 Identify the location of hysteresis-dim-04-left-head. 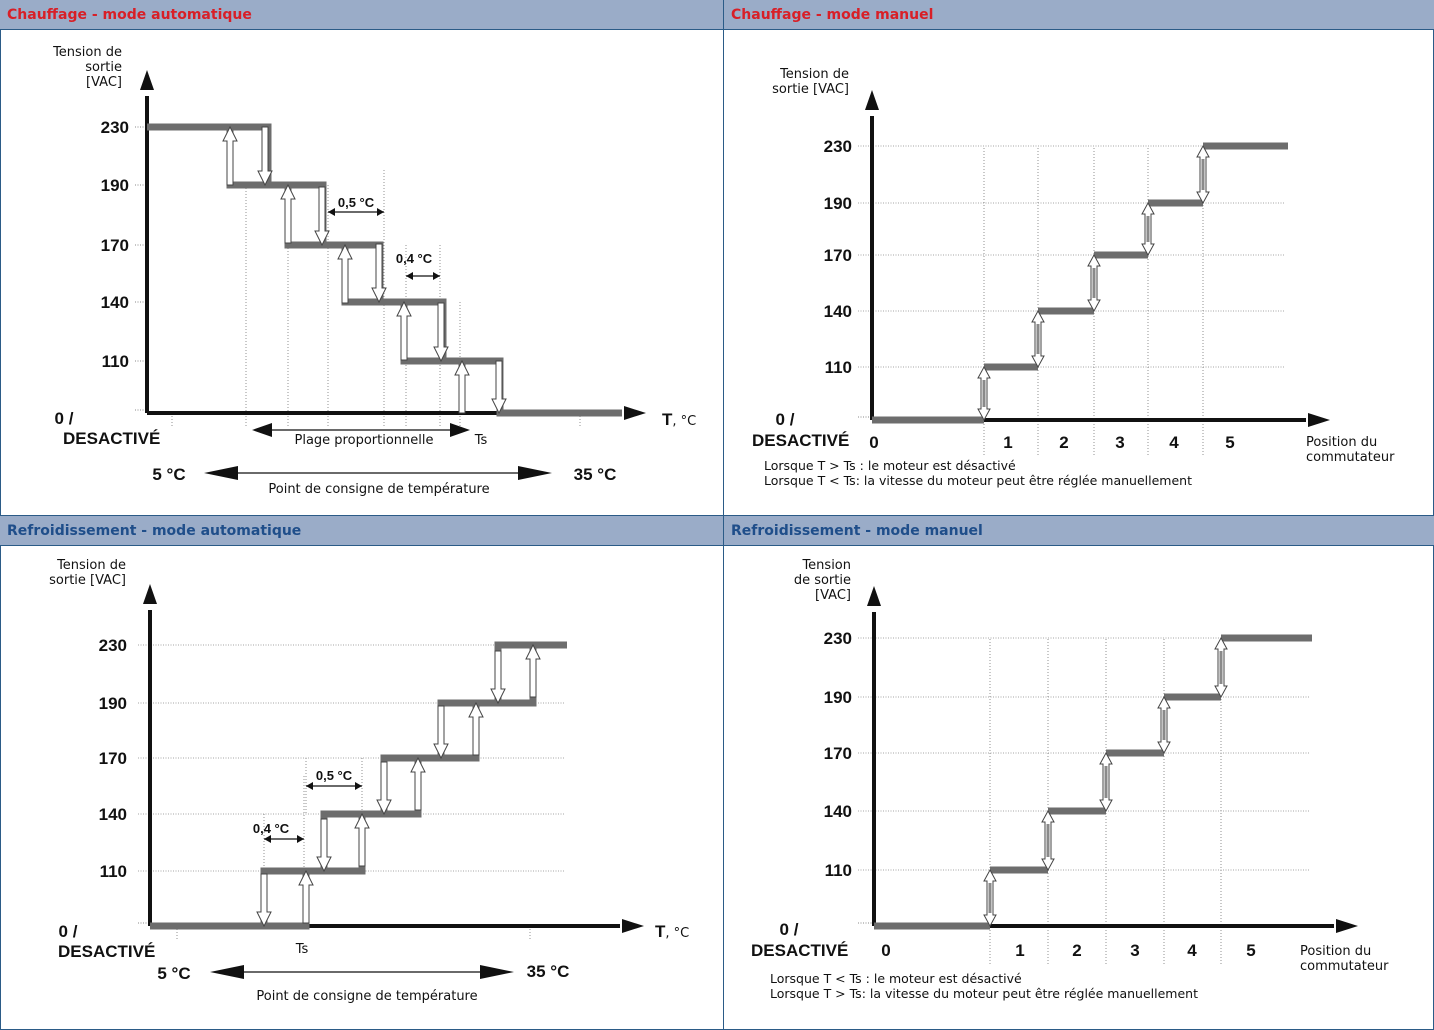
(267, 839).